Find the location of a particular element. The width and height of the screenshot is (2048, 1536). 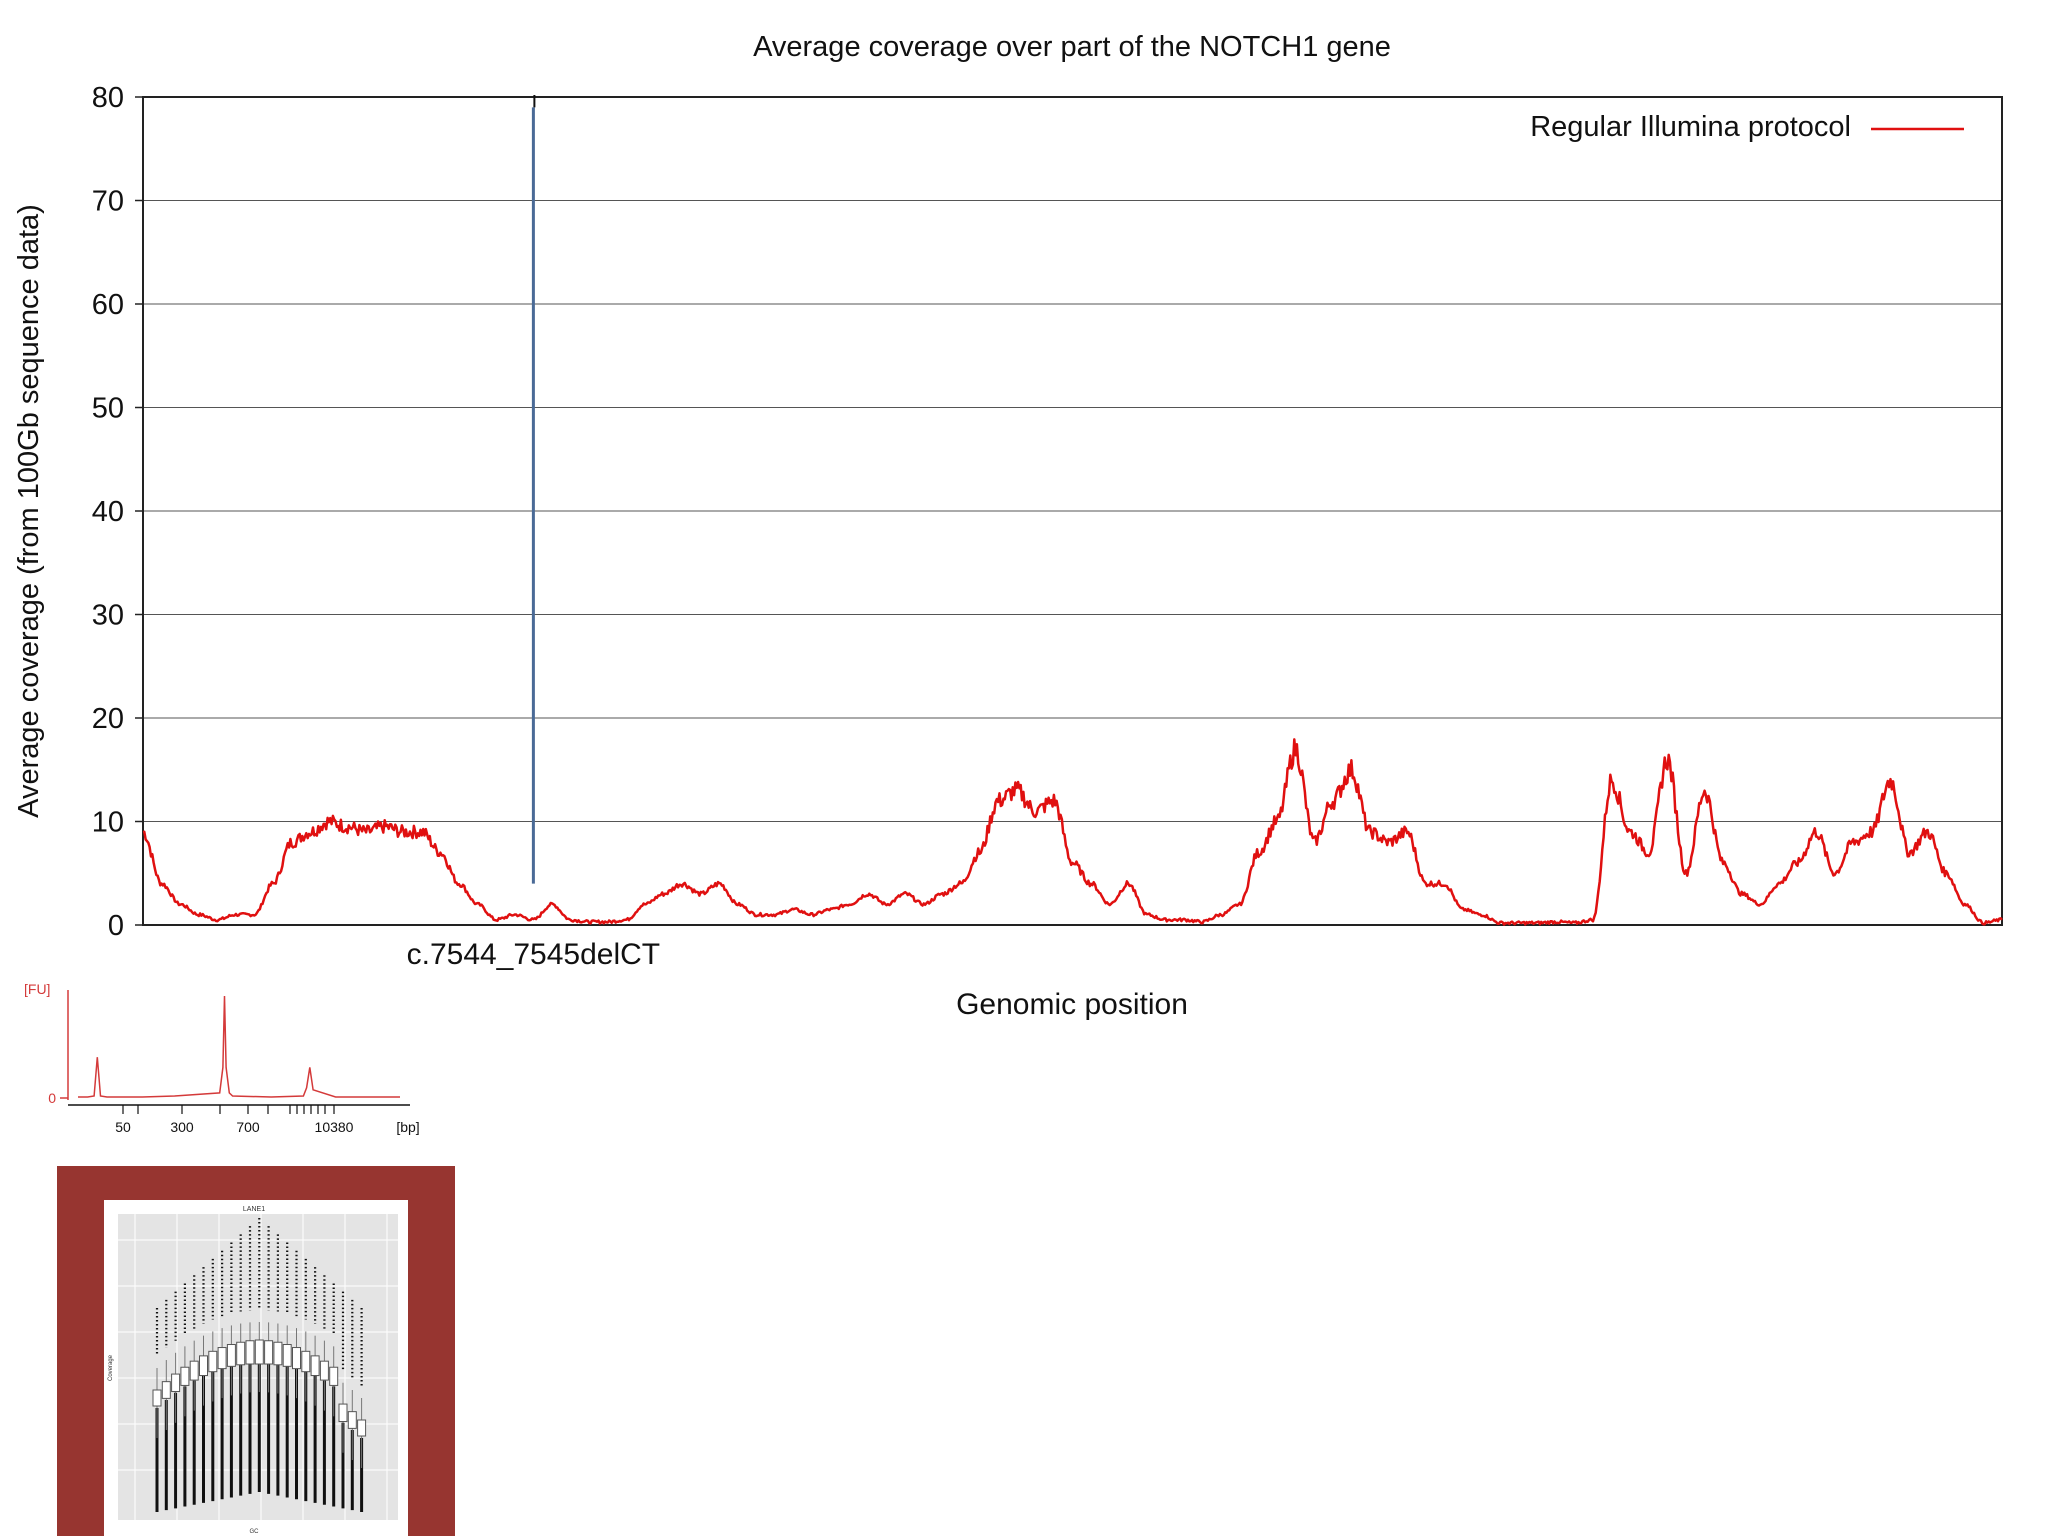

variant-annotation-label: c.7544_7545delCT is located at coordinates (534, 954).